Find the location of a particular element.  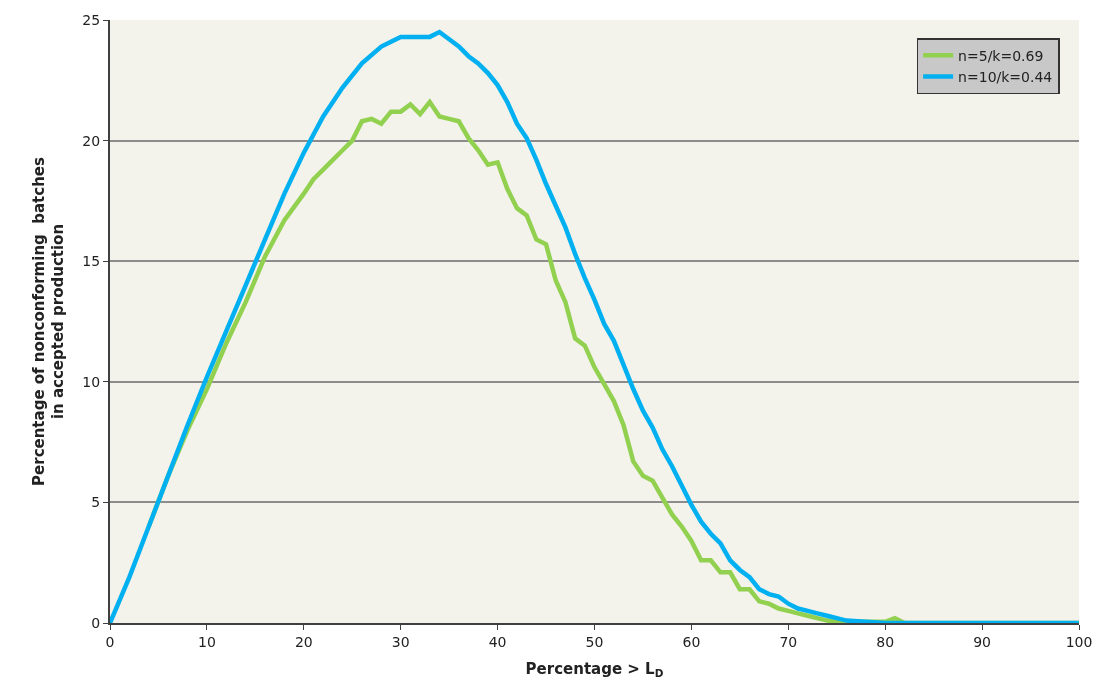

x-tick-label: 90 is located at coordinates (982, 641).